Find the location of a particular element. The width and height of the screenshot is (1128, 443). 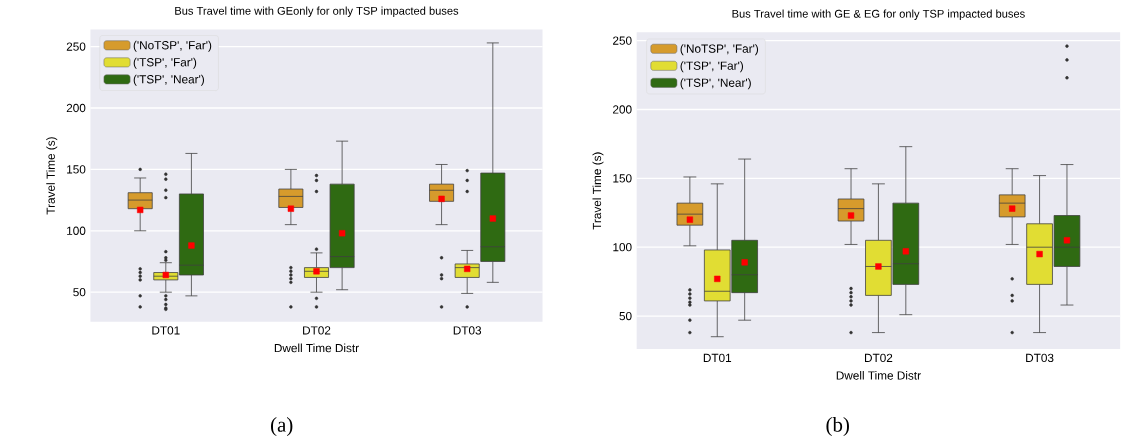

chart-title: Bus Travel time with GEonly for only TSP impacted buses is located at coordinates (317, 11).